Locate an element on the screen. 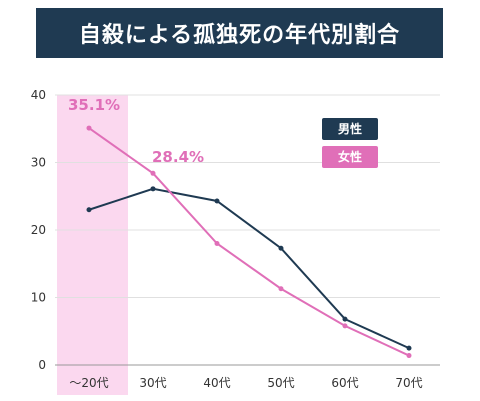 The width and height of the screenshot is (480, 401). title-background is located at coordinates (239, 33).